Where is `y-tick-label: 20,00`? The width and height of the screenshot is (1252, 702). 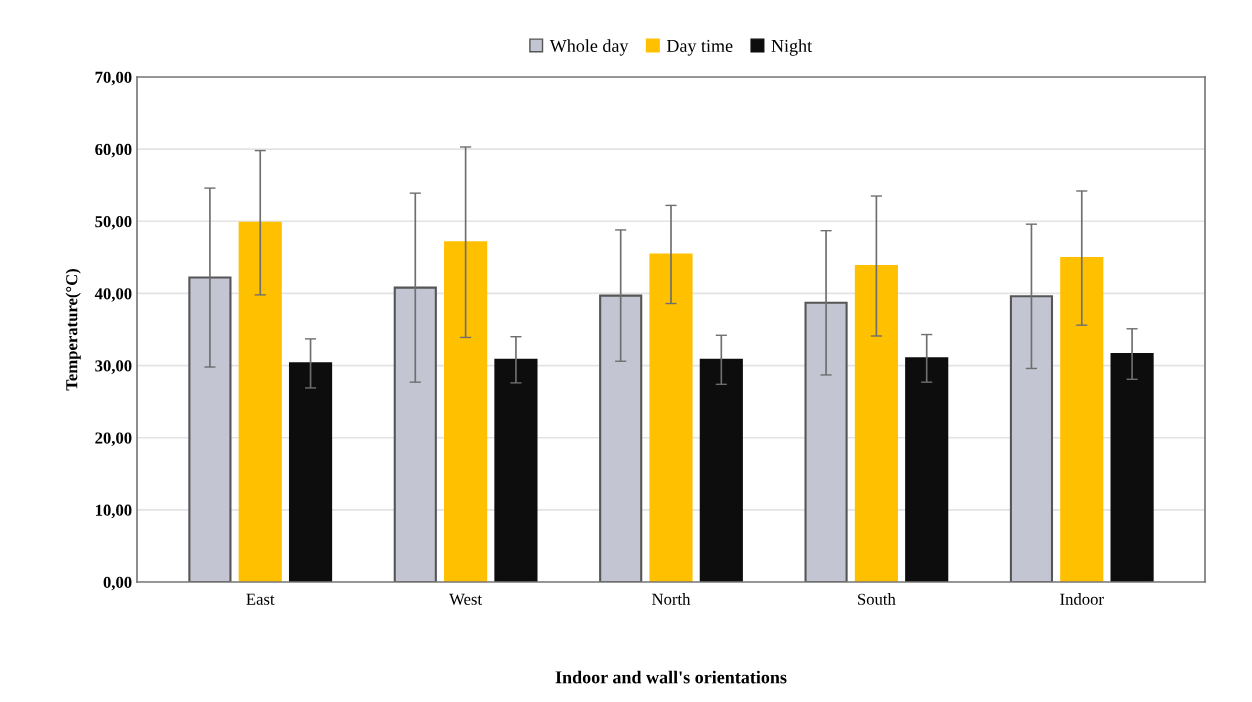 y-tick-label: 20,00 is located at coordinates (113, 439).